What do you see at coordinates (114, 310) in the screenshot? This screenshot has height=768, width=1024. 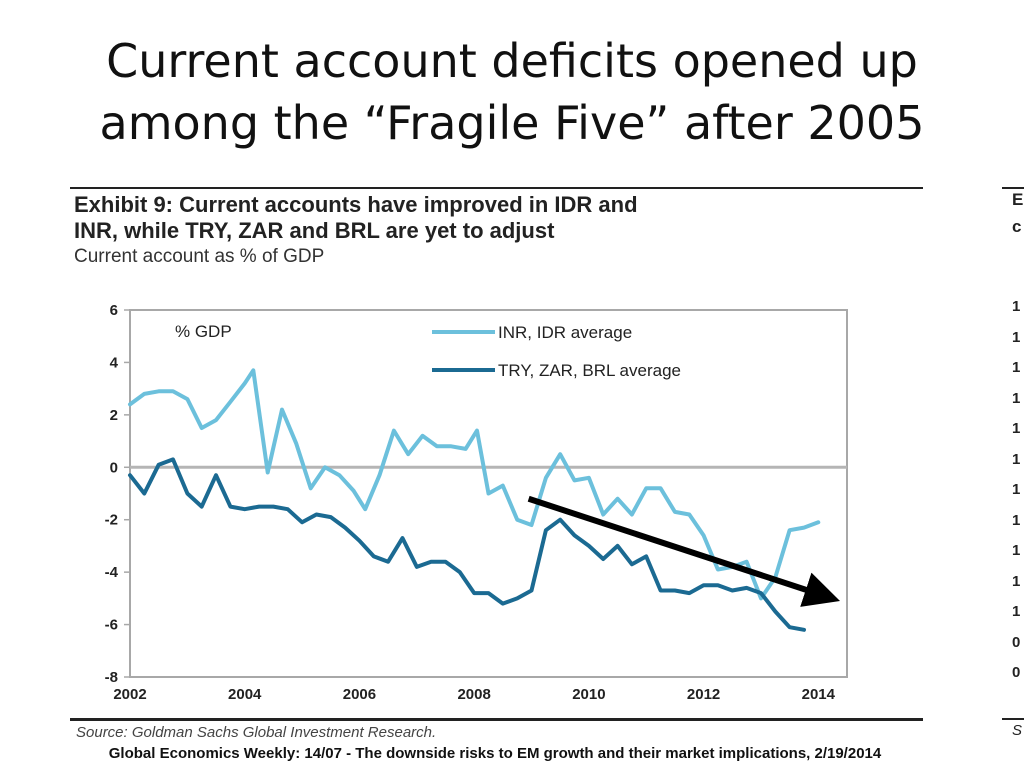 I see `y-tick-label: 6` at bounding box center [114, 310].